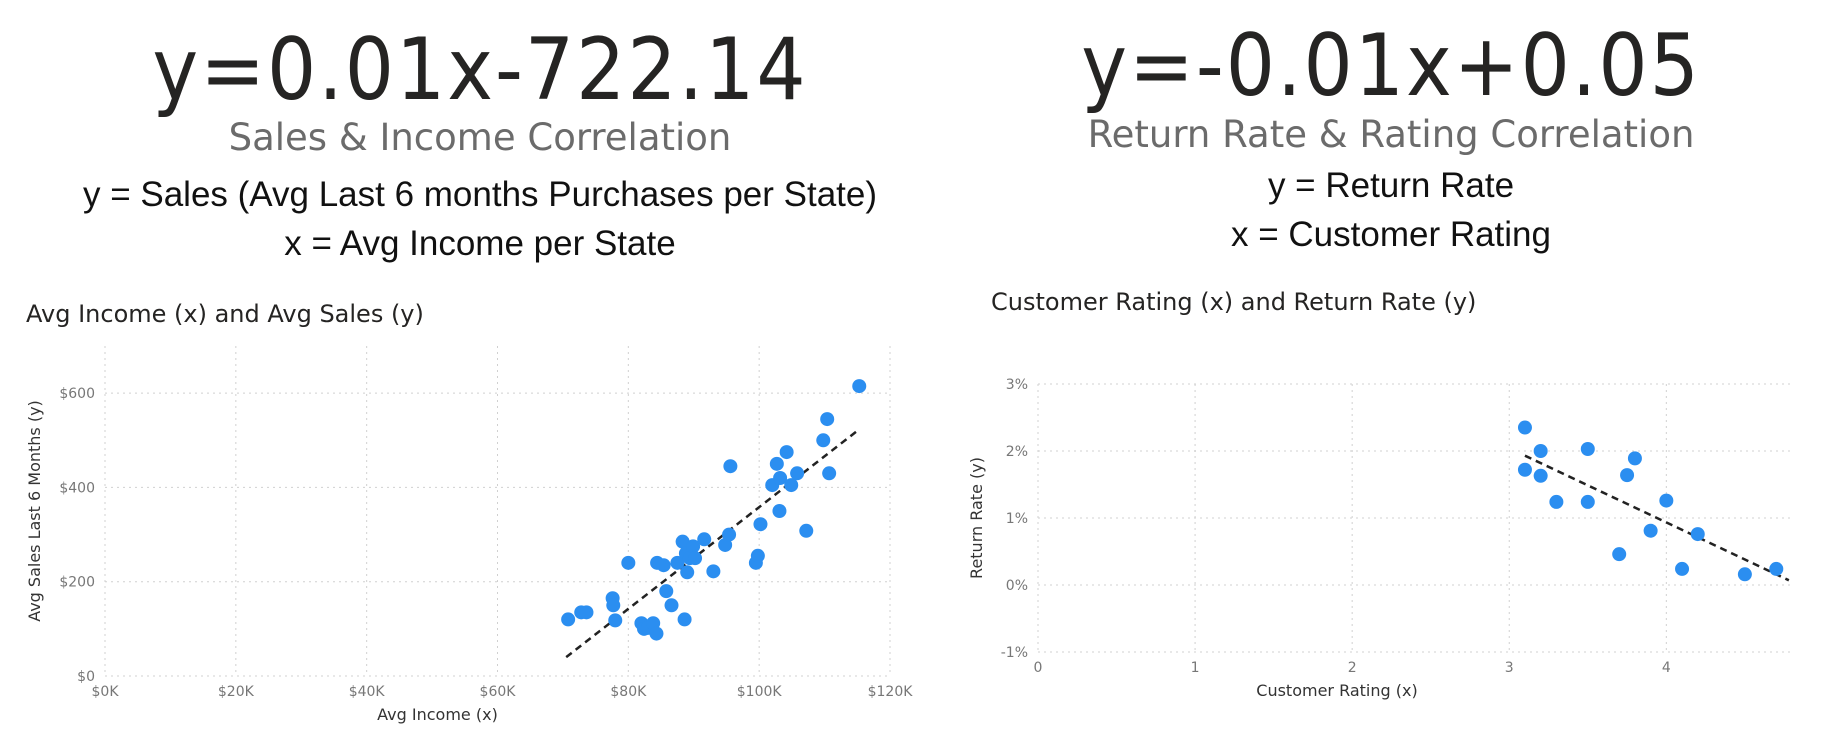 Image resolution: width=1822 pixels, height=754 pixels. What do you see at coordinates (1336, 690) in the screenshot?
I see `x-axis-title: Customer Rating (x)` at bounding box center [1336, 690].